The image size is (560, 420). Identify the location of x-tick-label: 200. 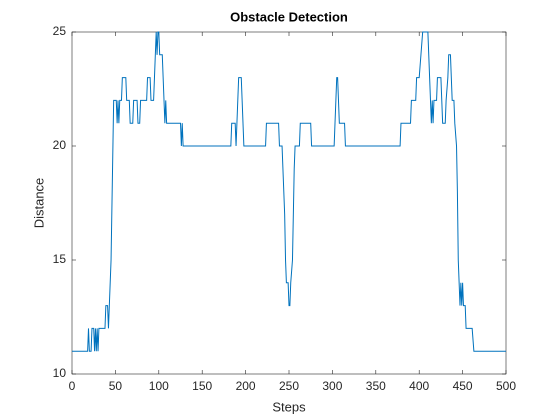
(246, 386).